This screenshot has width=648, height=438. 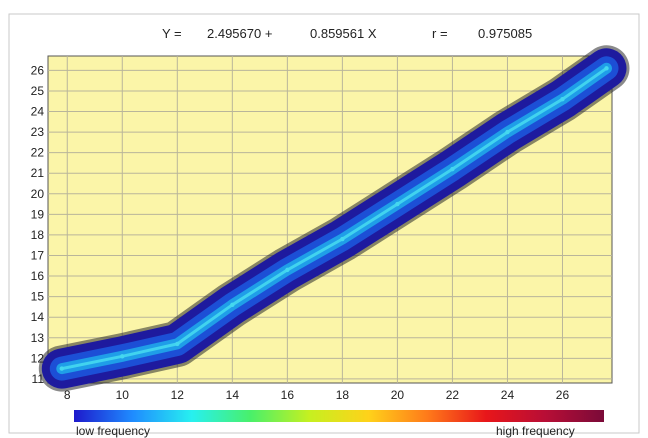 I want to click on r-label: r =, so click(x=440, y=33).